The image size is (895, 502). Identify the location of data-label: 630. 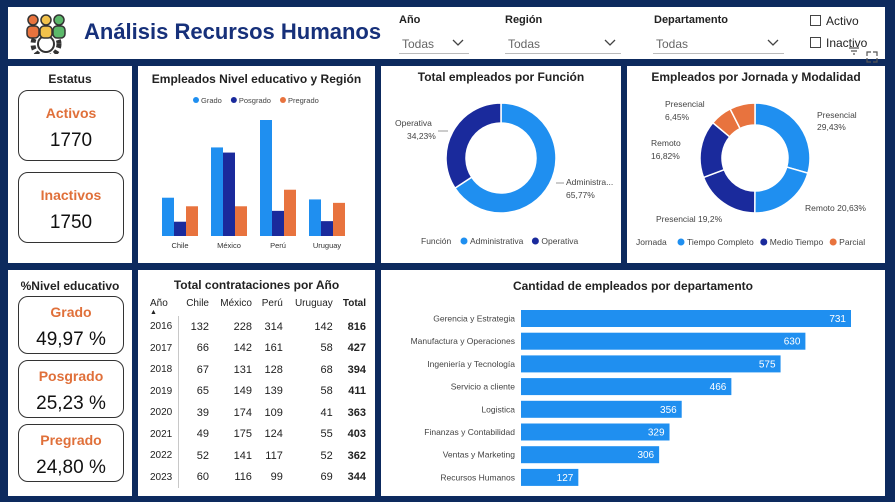
(792, 342).